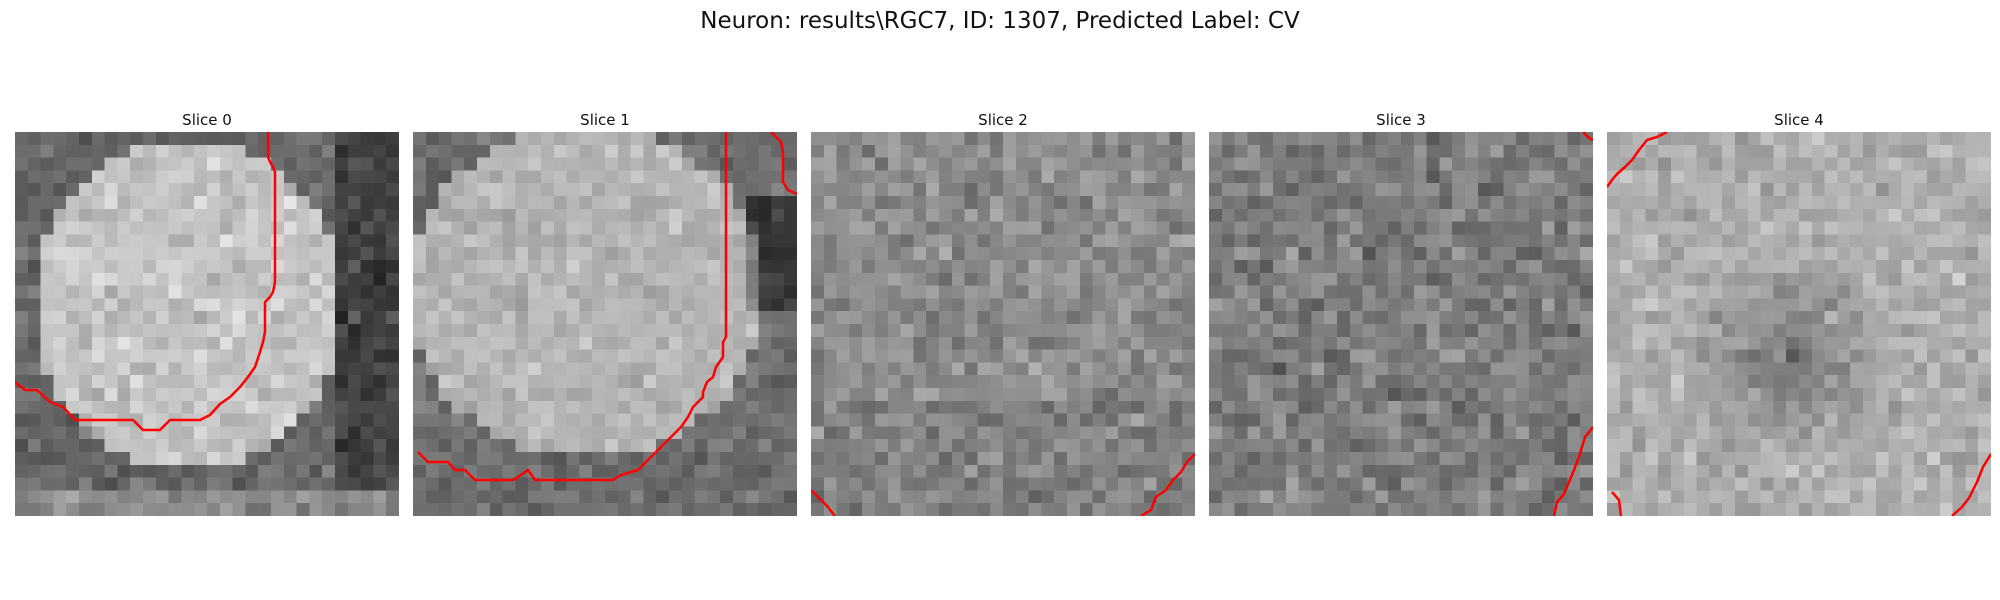 The width and height of the screenshot is (2000, 600). I want to click on slice-panel-4: Slice 4, so click(1799, 312).